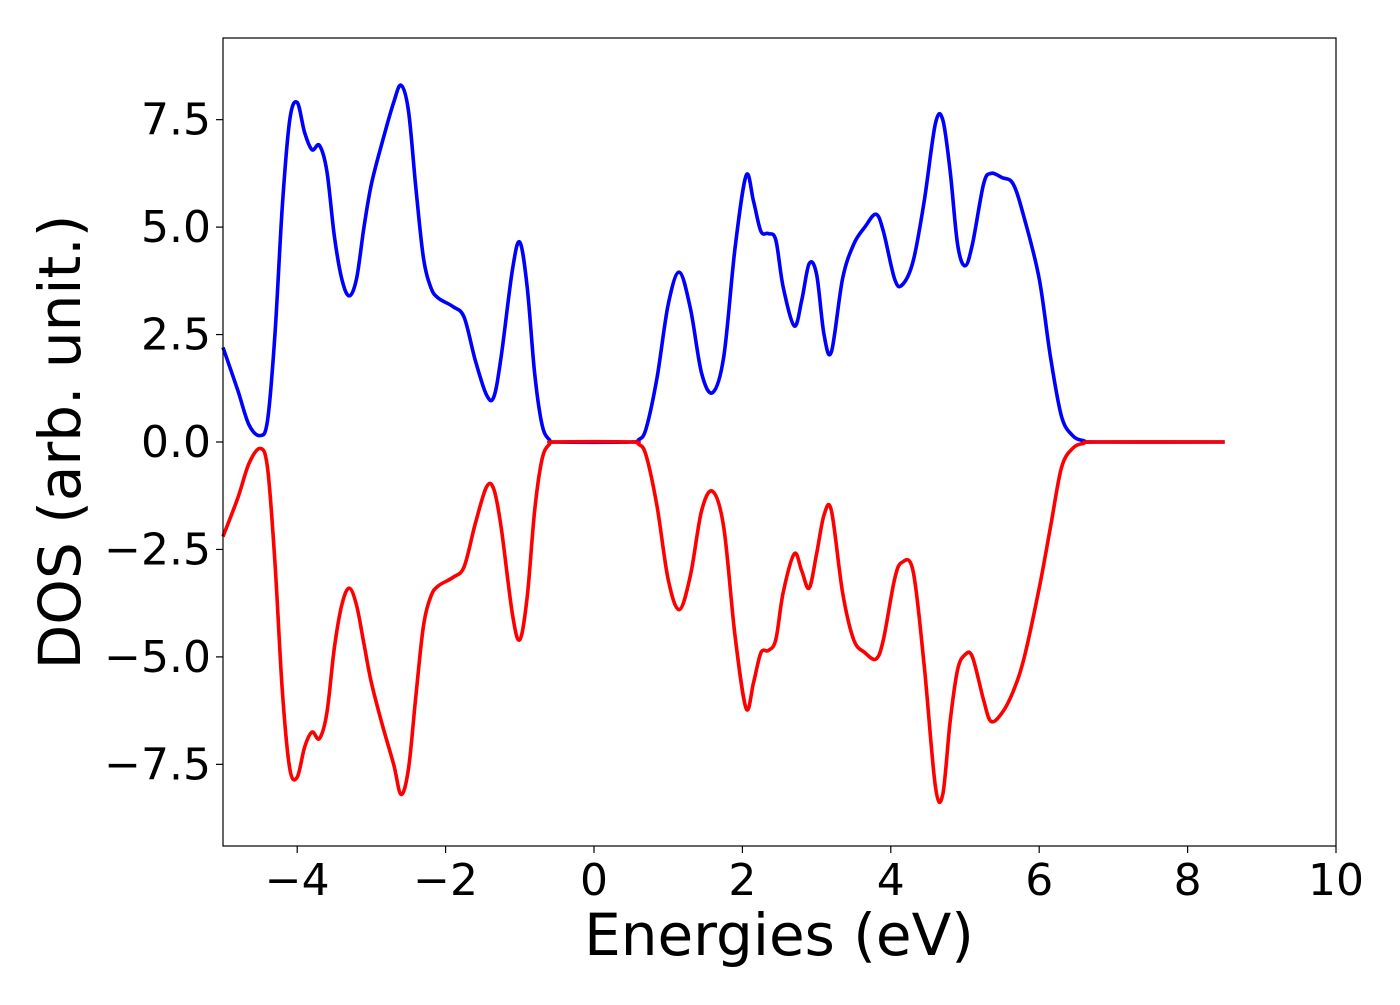 Image resolution: width=1400 pixels, height=1005 pixels. I want to click on y-tick-label: −7.5, so click(157, 764).